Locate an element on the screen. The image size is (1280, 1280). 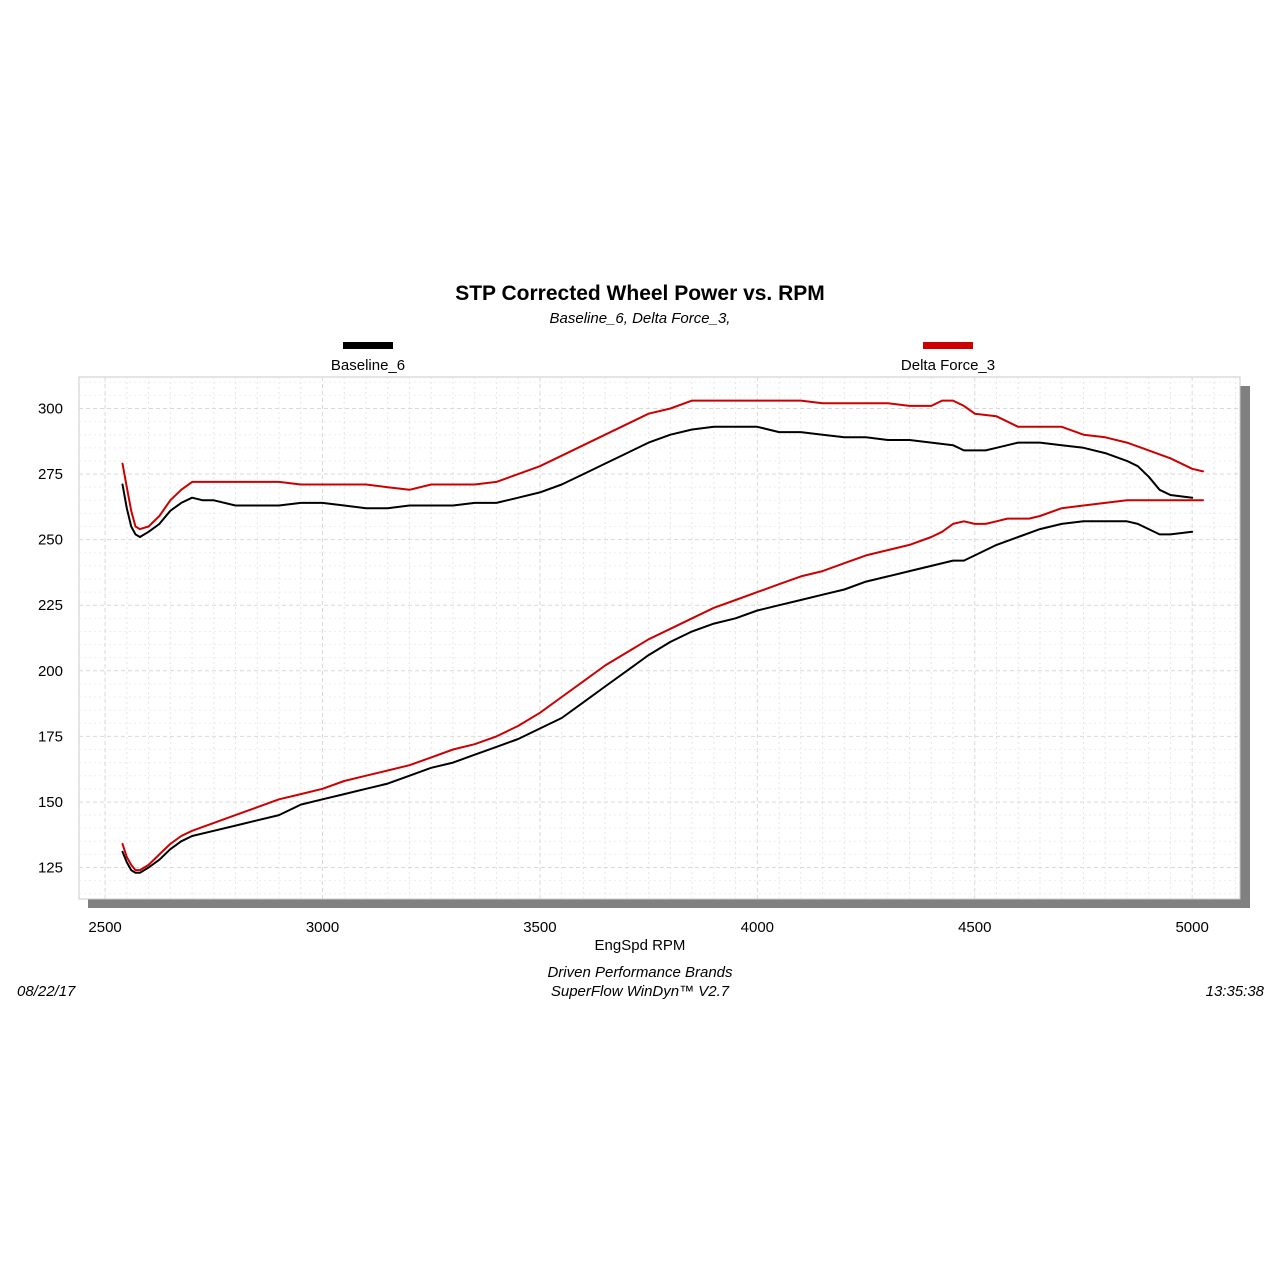
chart-title: STP Corrected Wheel Power vs. RPM is located at coordinates (640, 293).